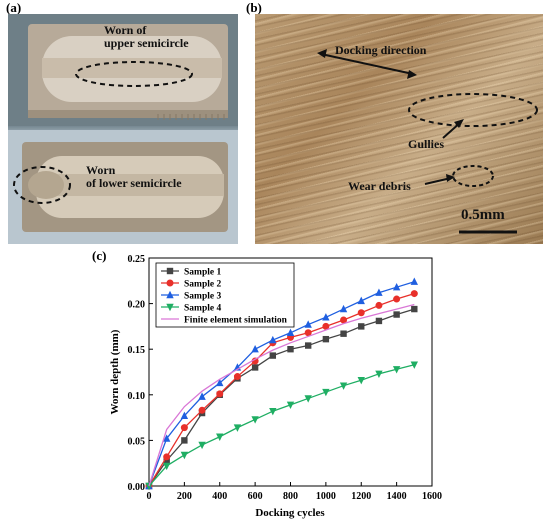 The width and height of the screenshot is (550, 532). Describe the element at coordinates (115, 371) in the screenshot. I see `y-axis-label: Worn depth (mm)` at that location.